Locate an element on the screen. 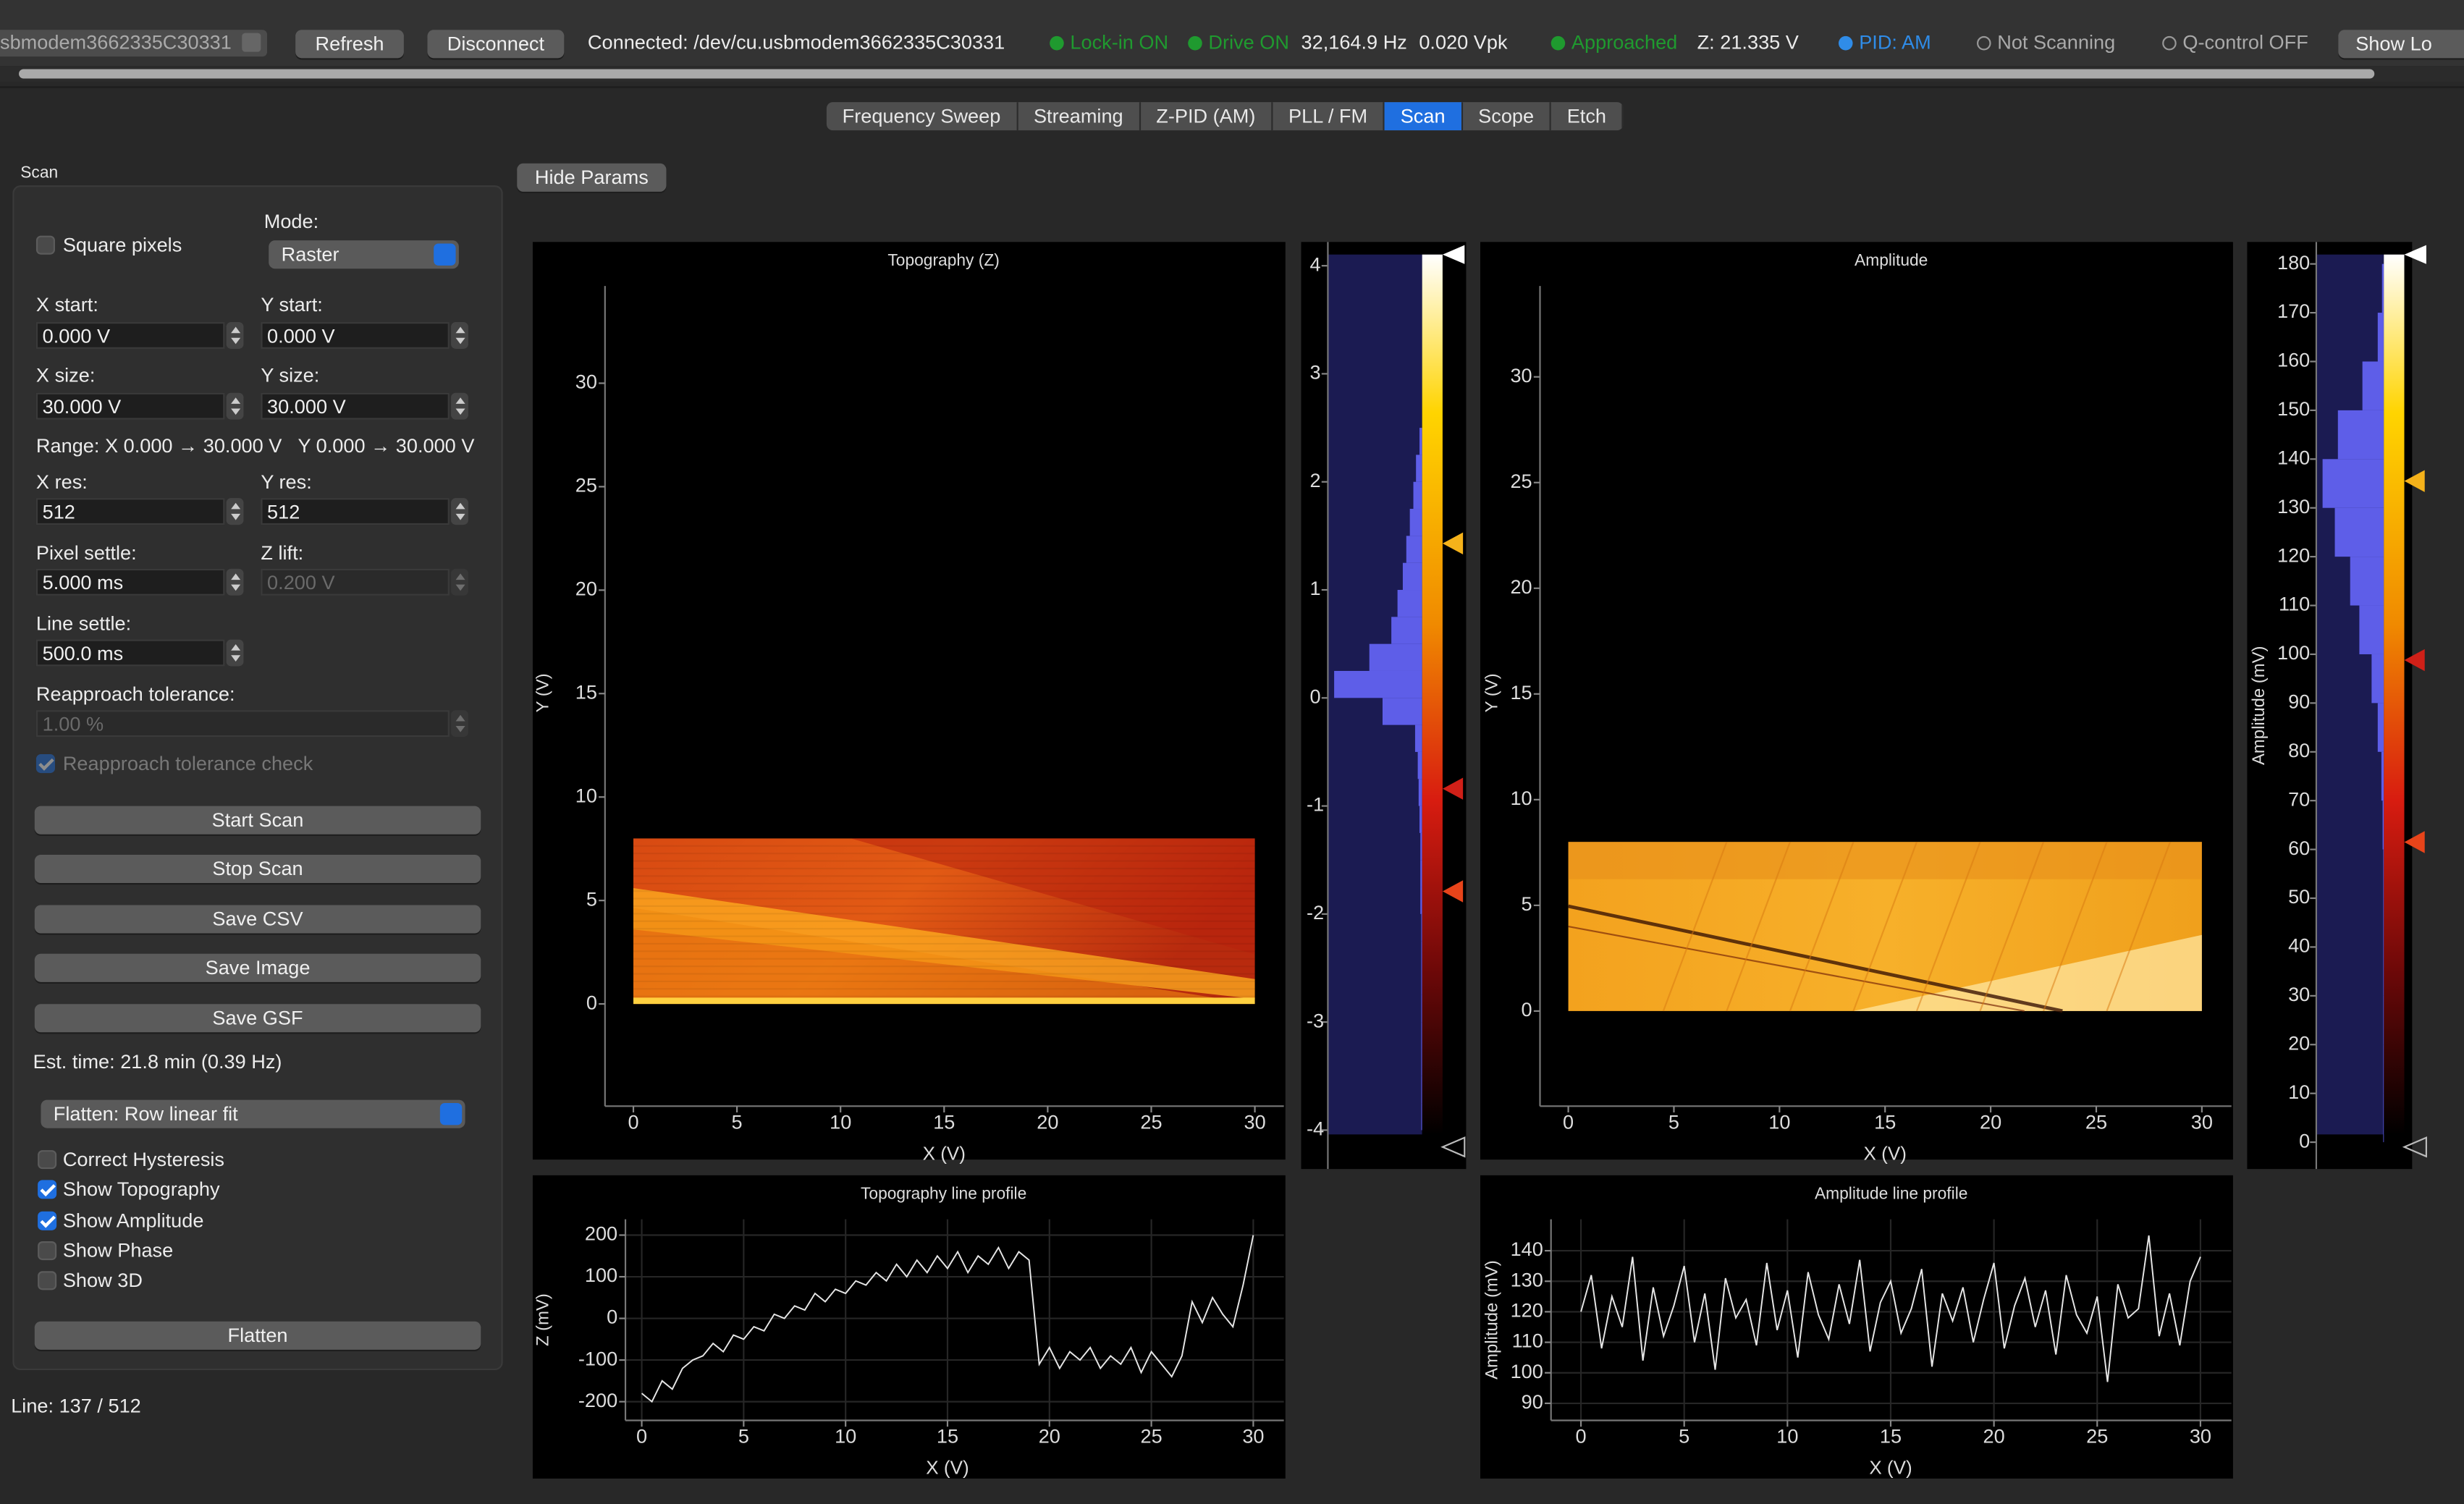  text-input: 500.0 ms is located at coordinates (130, 653).